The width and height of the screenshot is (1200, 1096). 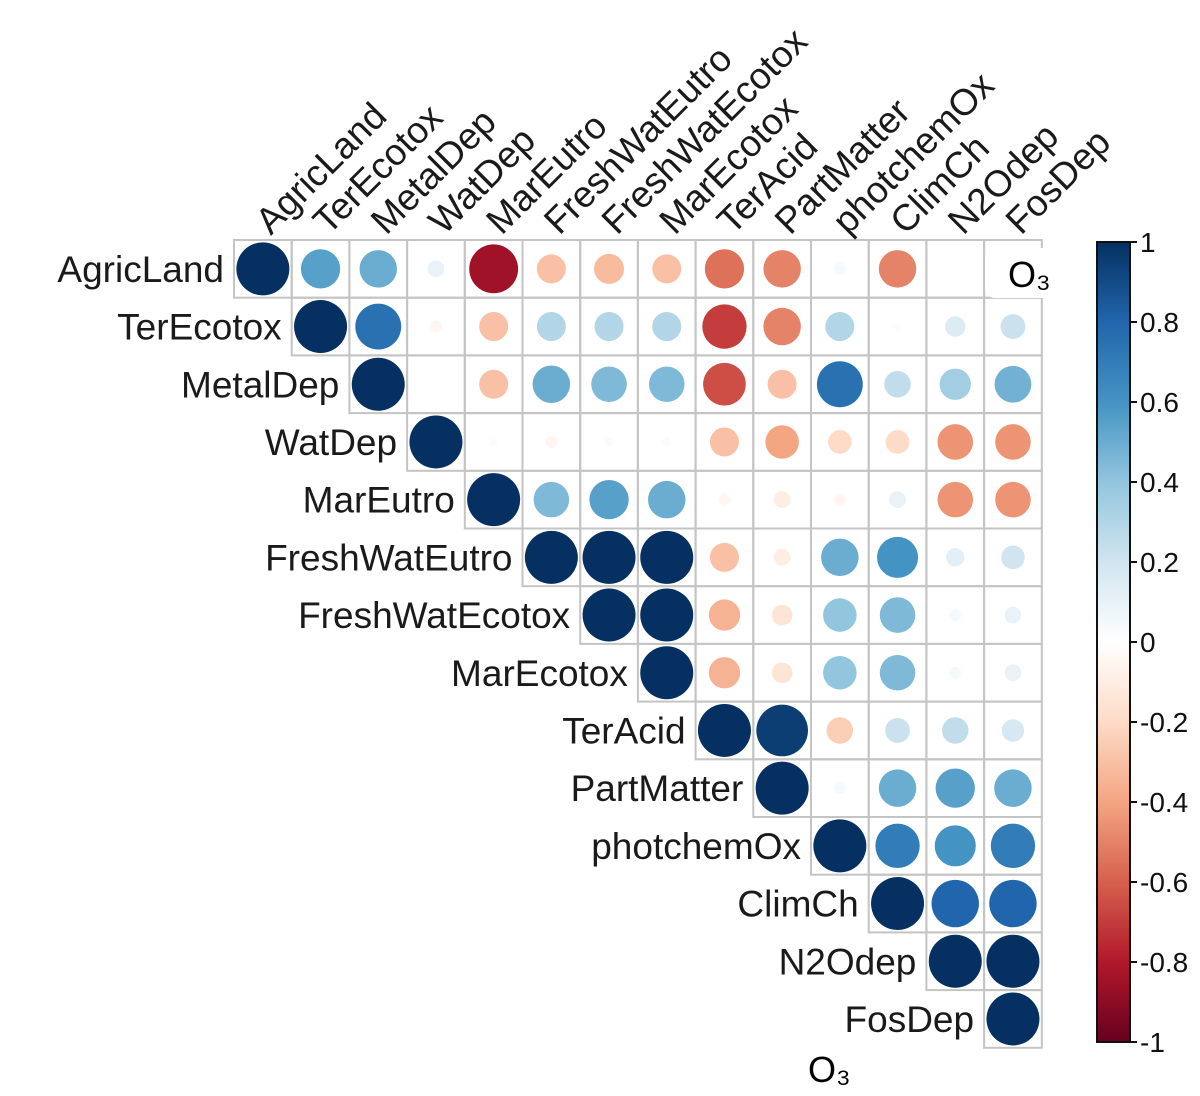 What do you see at coordinates (840, 442) in the screenshot?
I see `corr-circle-watdep-photchemox` at bounding box center [840, 442].